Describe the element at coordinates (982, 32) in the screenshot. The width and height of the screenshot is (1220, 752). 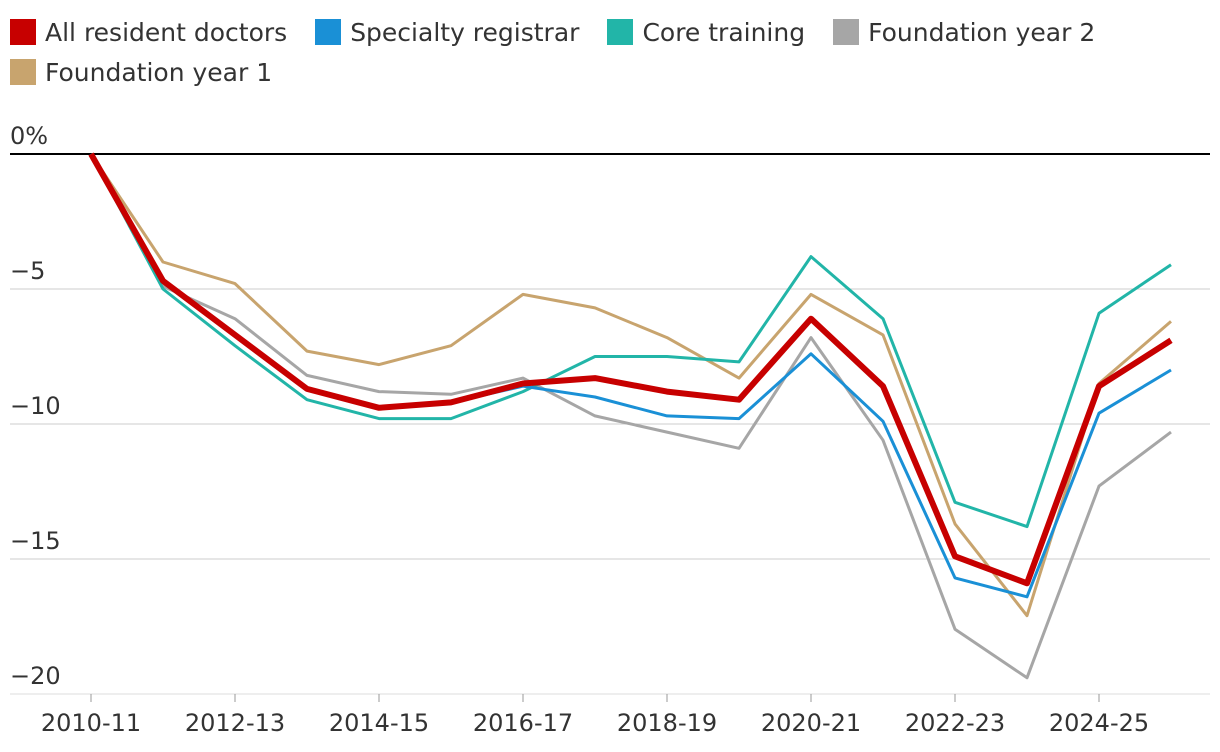
I see `legend-label: Foundation year 2` at that location.